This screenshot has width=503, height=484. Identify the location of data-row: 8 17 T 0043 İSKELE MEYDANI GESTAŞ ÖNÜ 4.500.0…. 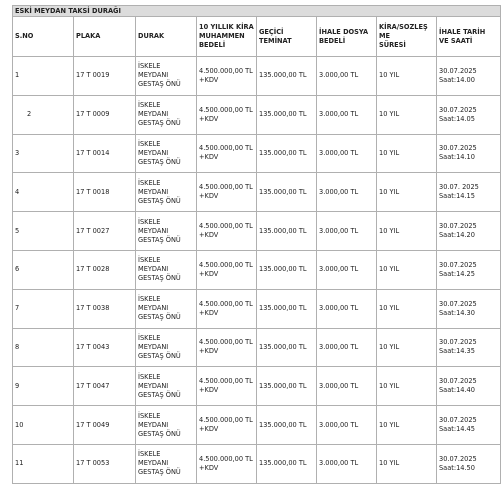
(257, 347).